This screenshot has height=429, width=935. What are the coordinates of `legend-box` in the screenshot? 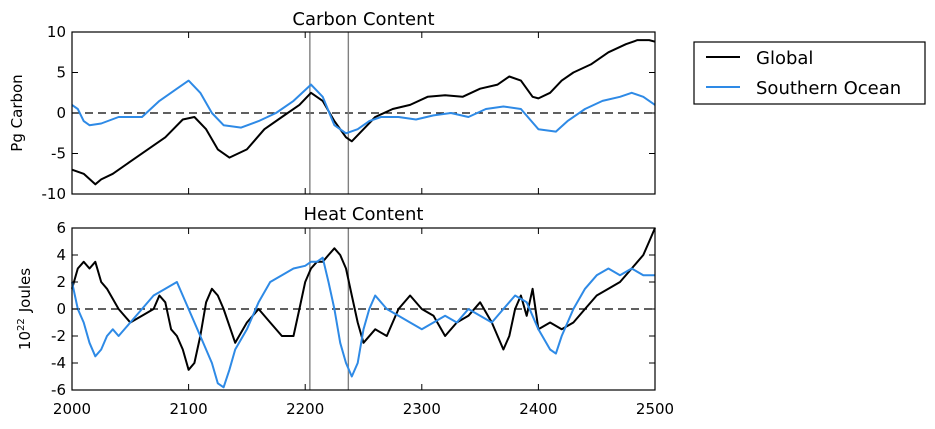 It's located at (809, 73).